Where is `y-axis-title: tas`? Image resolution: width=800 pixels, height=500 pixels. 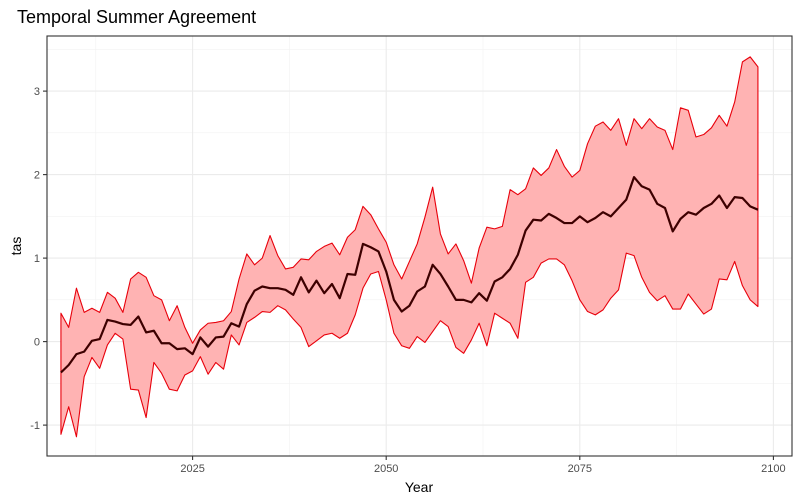 y-axis-title: tas is located at coordinates (16, 246).